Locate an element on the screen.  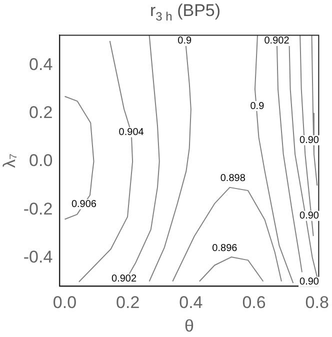
annotation: 0.904 is located at coordinates (131, 132).